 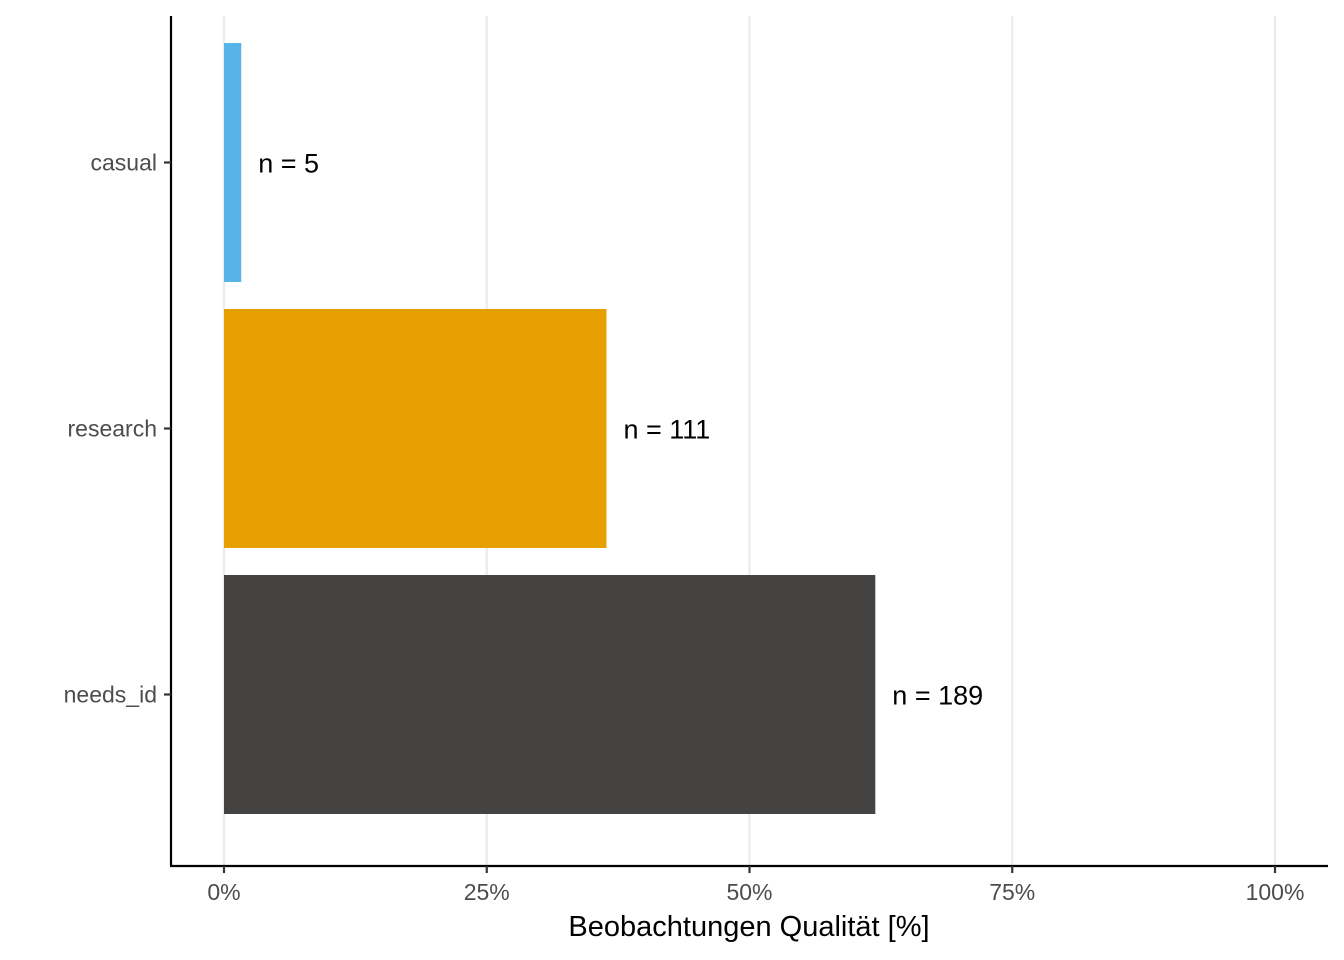 What do you see at coordinates (1012, 892) in the screenshot?
I see `x-tick-label-75: 75%` at bounding box center [1012, 892].